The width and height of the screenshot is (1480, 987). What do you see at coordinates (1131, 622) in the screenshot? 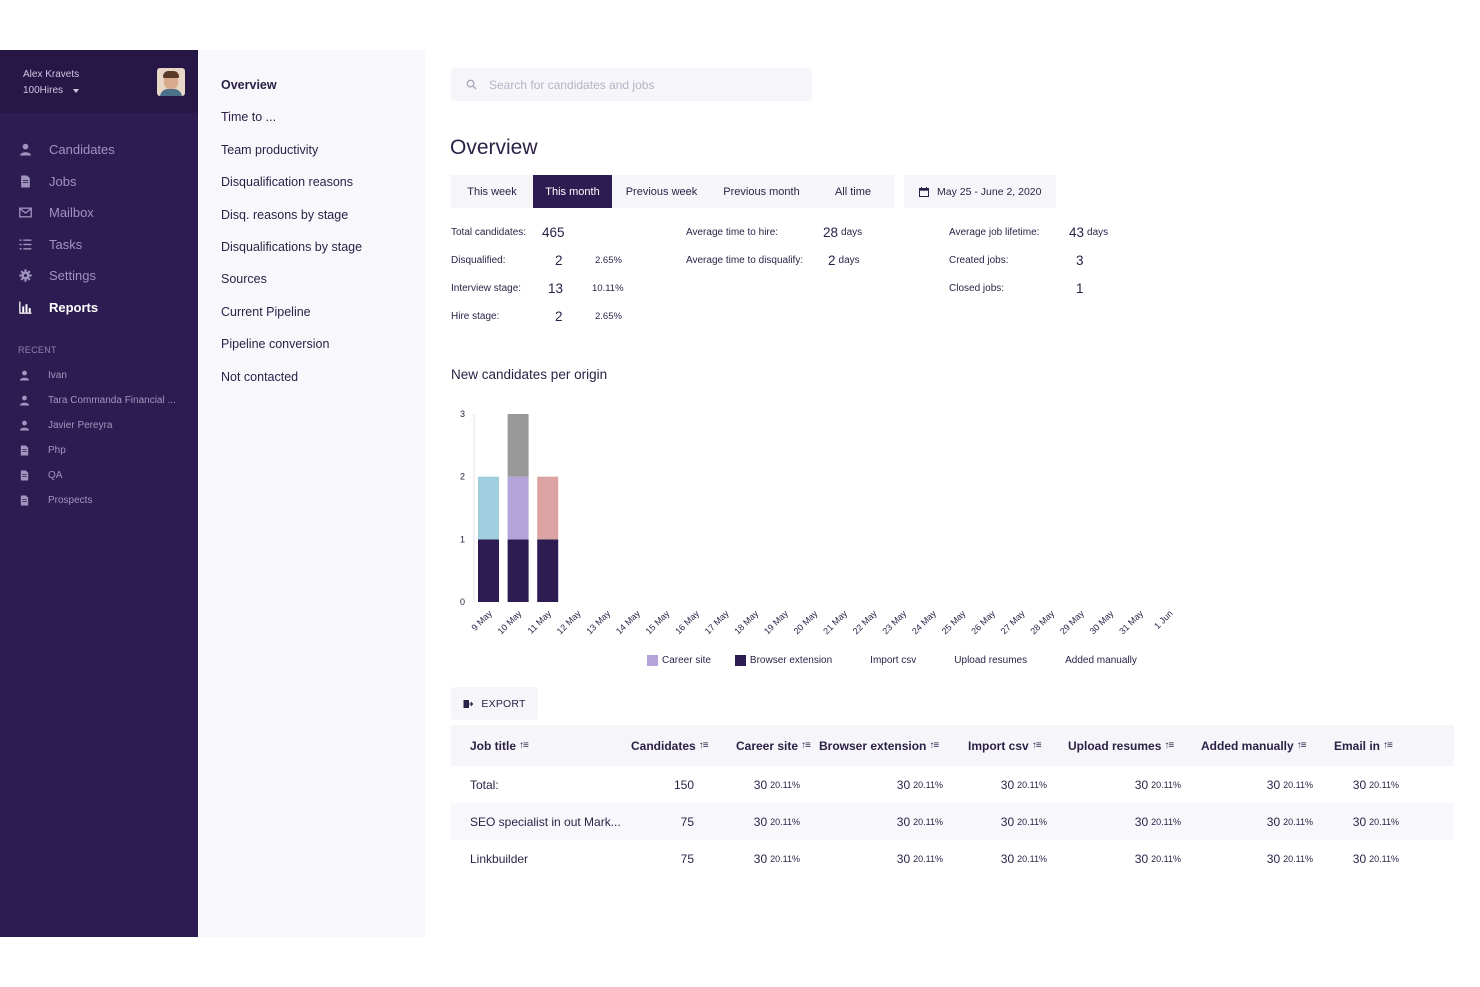
I see `x-tick-label: 31 May` at bounding box center [1131, 622].